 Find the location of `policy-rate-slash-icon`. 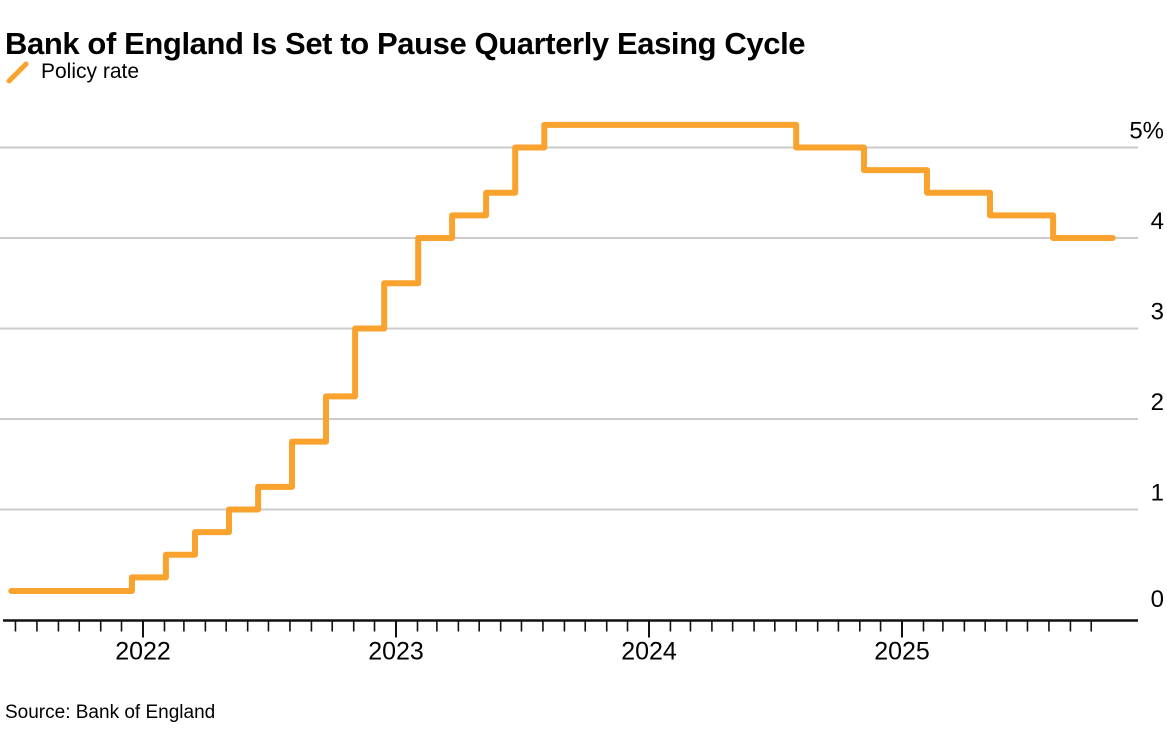

policy-rate-slash-icon is located at coordinates (17, 72).